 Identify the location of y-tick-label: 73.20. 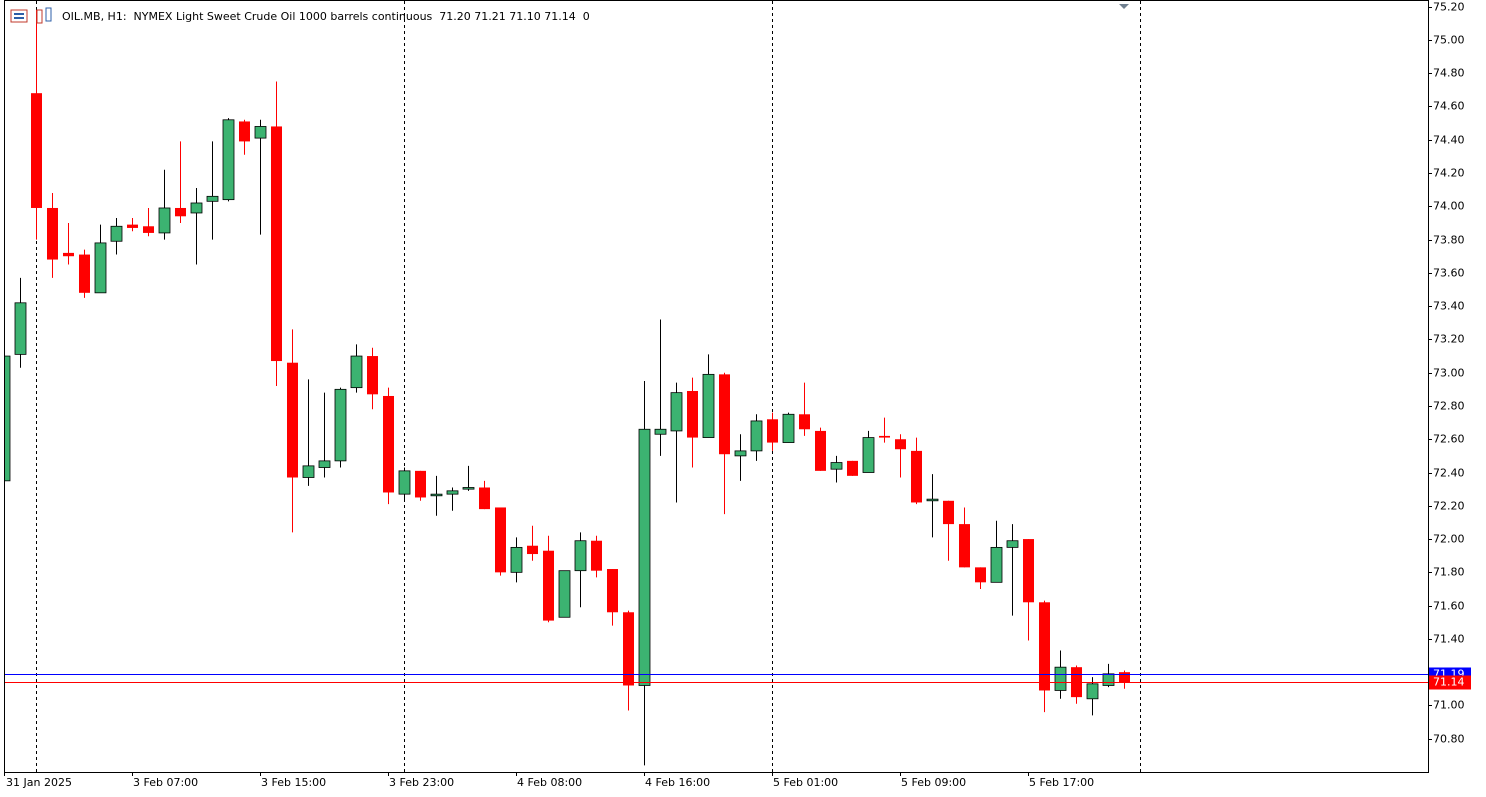
(1449, 339).